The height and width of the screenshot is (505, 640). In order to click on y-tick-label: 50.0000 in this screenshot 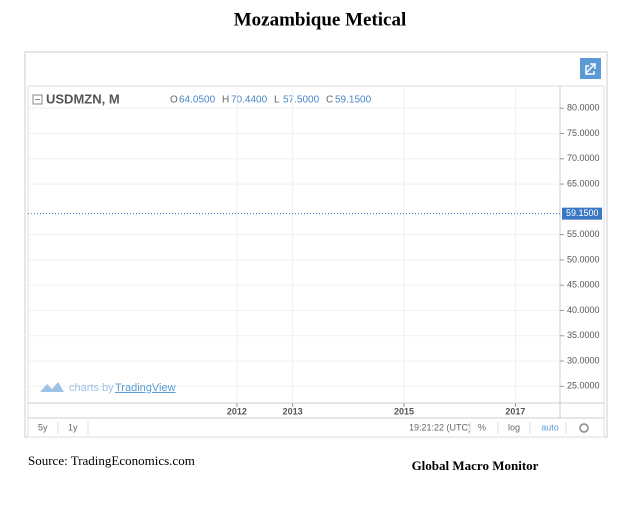, I will do `click(583, 259)`.